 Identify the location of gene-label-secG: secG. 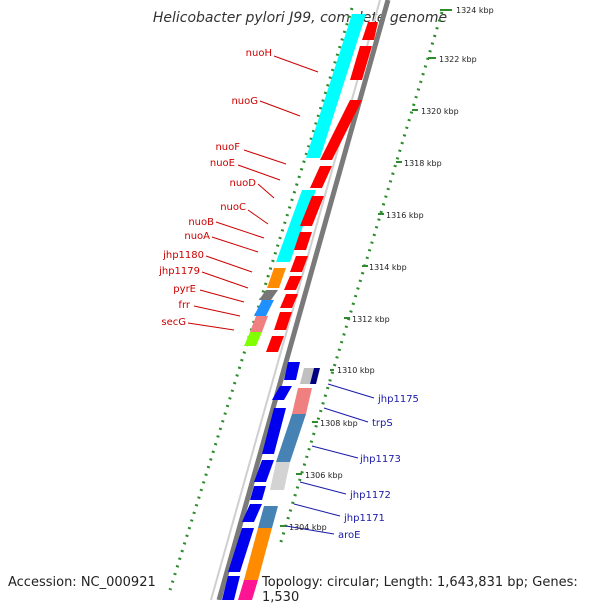
(173, 322).